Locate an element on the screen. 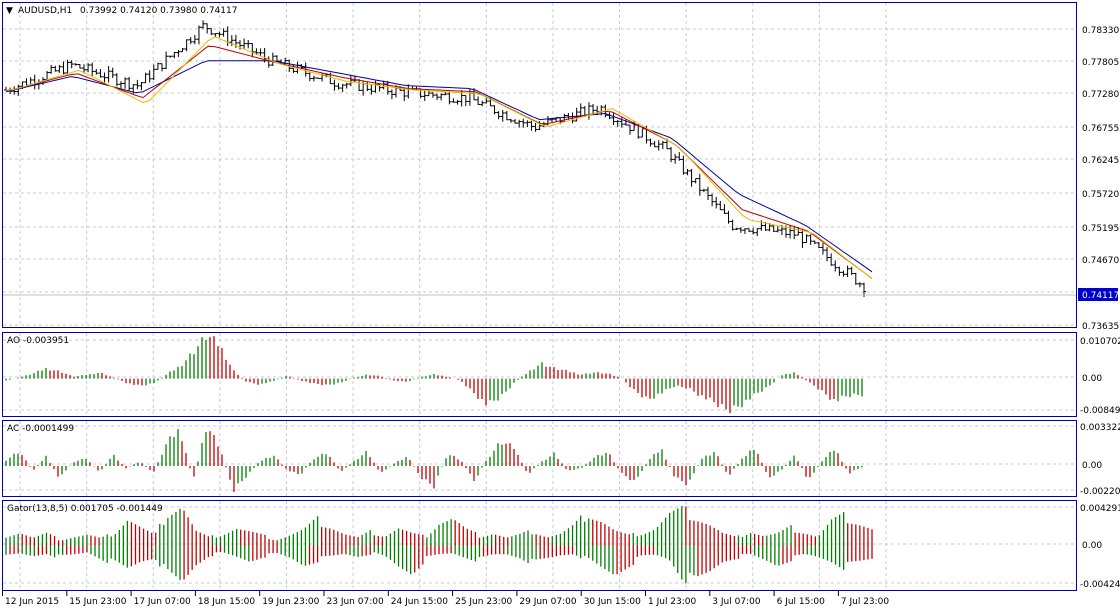 The image size is (1120, 608). time-label: 7 Jul 23:00 is located at coordinates (865, 602).